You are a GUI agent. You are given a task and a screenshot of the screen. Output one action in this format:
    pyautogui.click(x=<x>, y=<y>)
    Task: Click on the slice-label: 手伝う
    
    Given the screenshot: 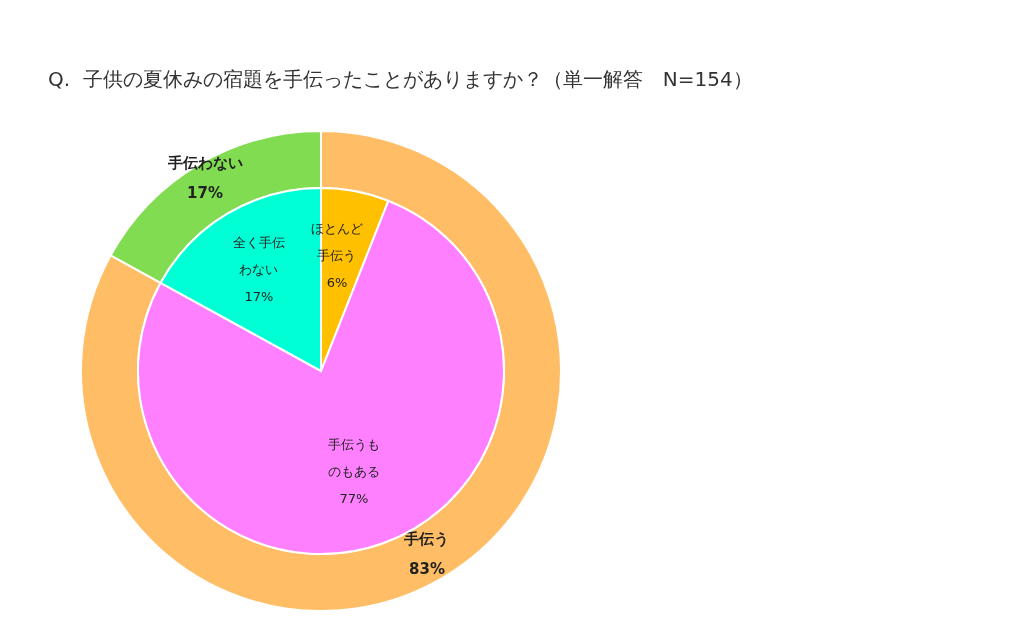 What is the action you would take?
    pyautogui.click(x=427, y=539)
    